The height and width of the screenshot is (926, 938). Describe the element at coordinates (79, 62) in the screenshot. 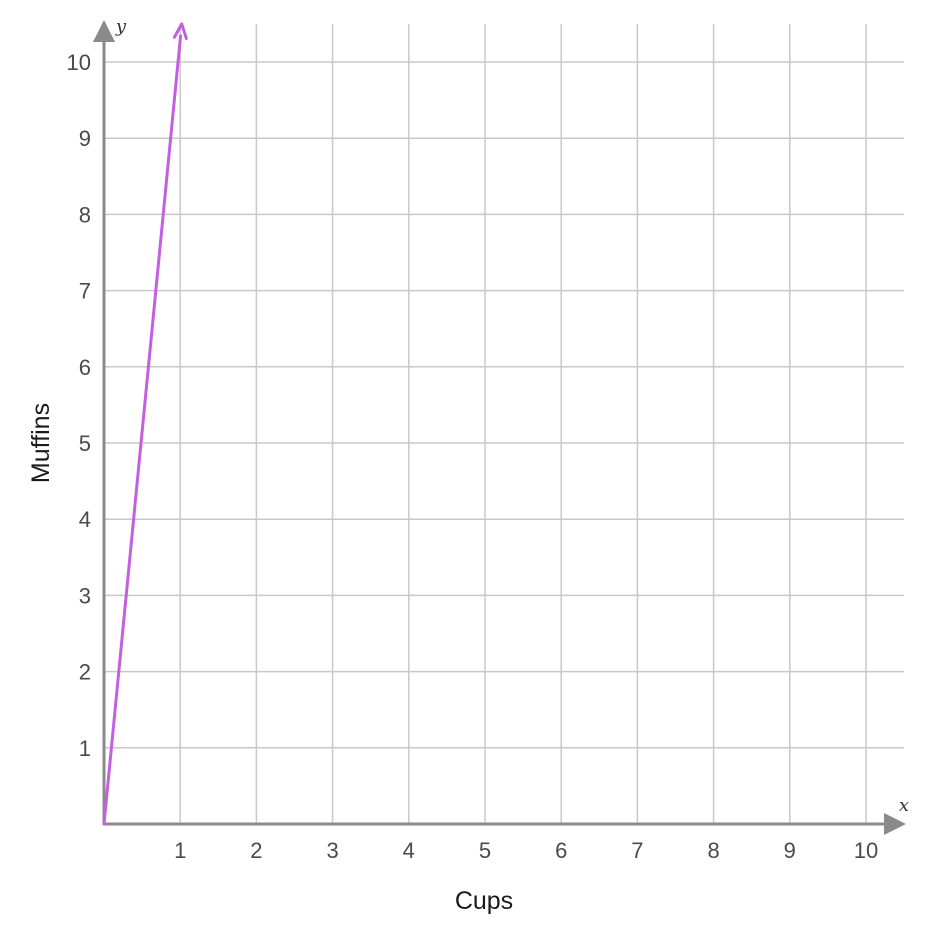

I see `y-tick-label: 10` at that location.